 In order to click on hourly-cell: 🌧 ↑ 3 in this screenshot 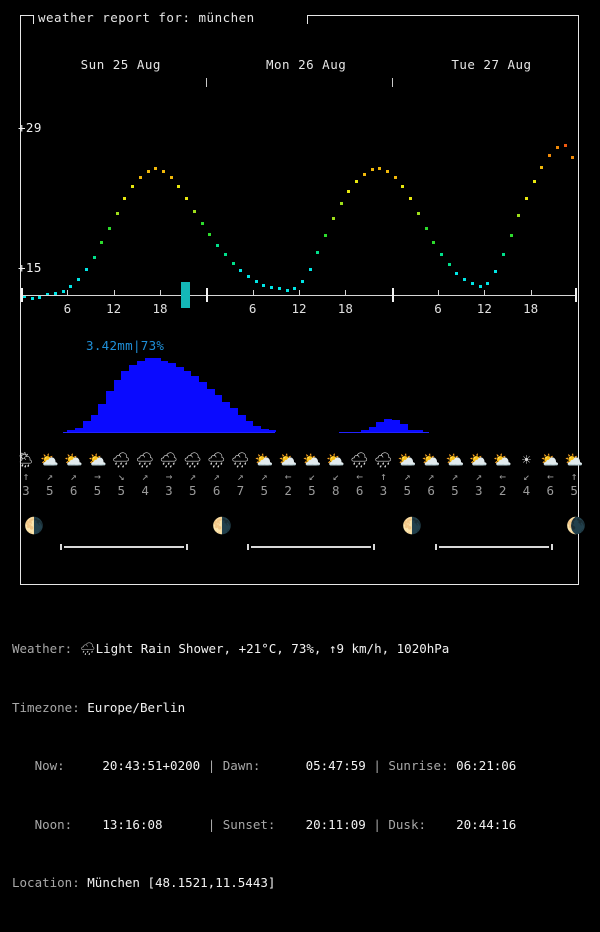, I will do `click(383, 475)`.